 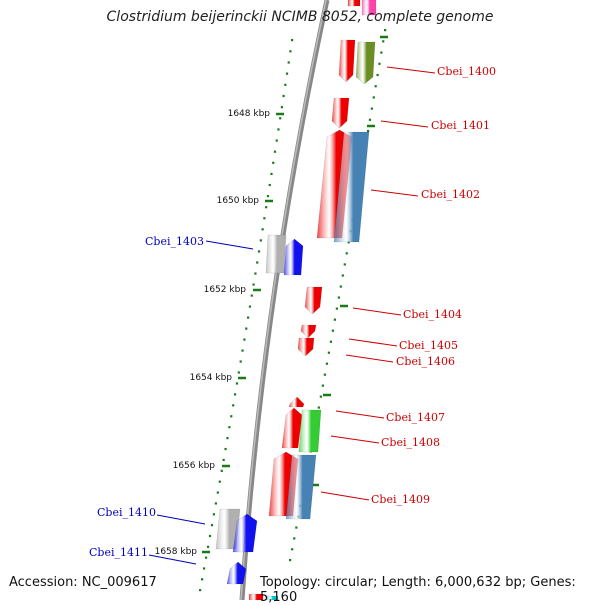 What do you see at coordinates (460, 125) in the screenshot?
I see `gene-label: Cbei_1401` at bounding box center [460, 125].